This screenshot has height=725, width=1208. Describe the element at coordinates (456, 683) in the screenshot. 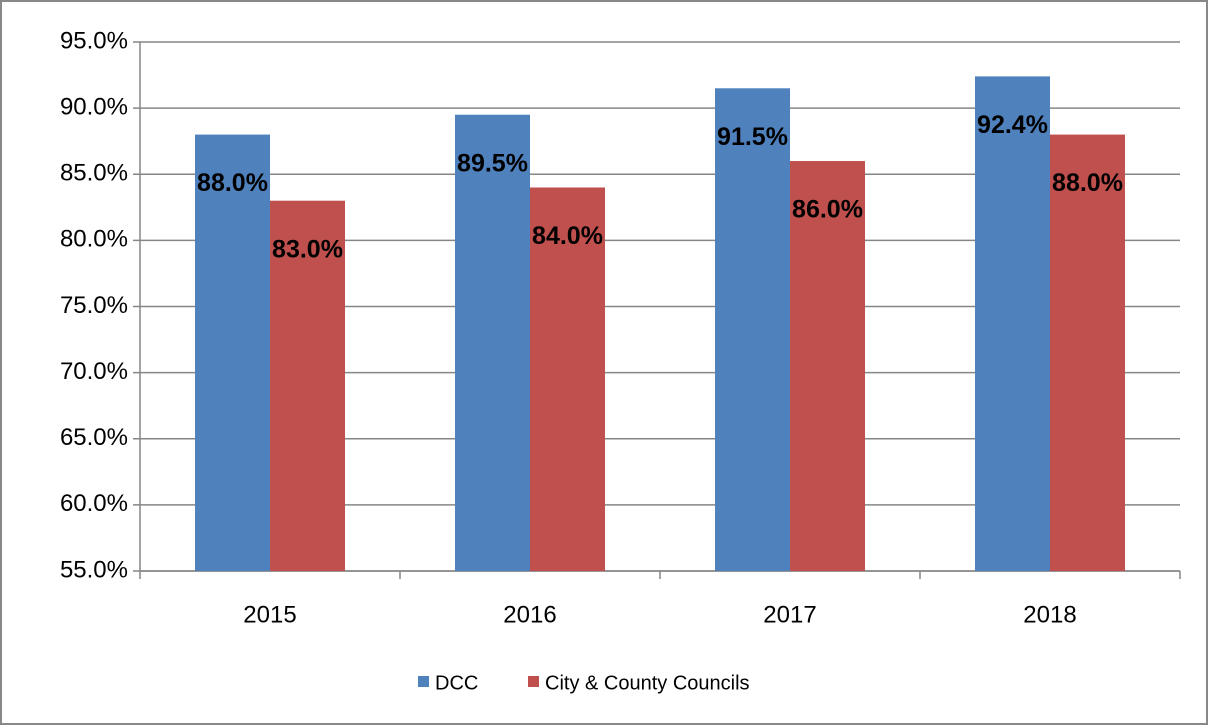

I see `legend-label: DCC` at that location.